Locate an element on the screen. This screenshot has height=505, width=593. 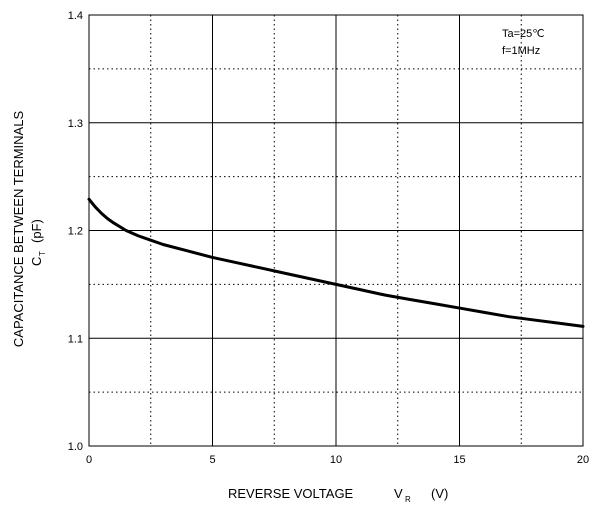
y-axis-subscript: T is located at coordinates (42, 253).